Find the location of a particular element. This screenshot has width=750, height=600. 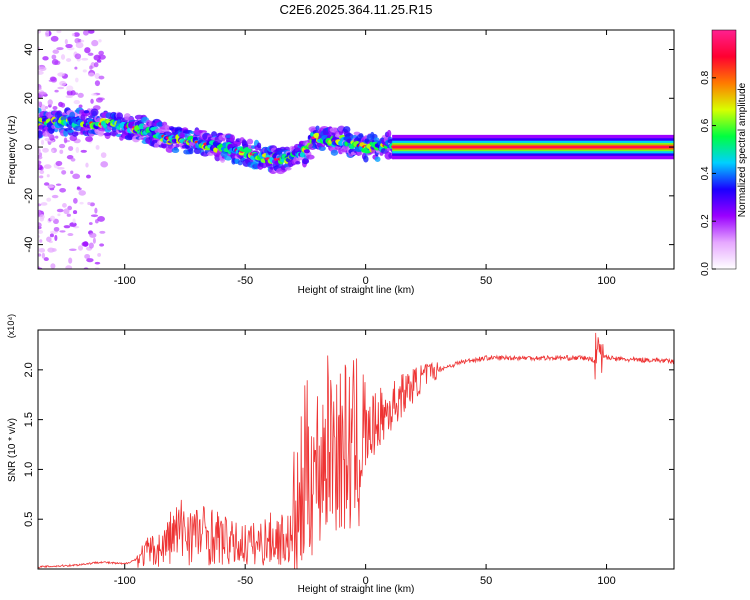

y-tick-label: 2.0 is located at coordinates (29, 369).